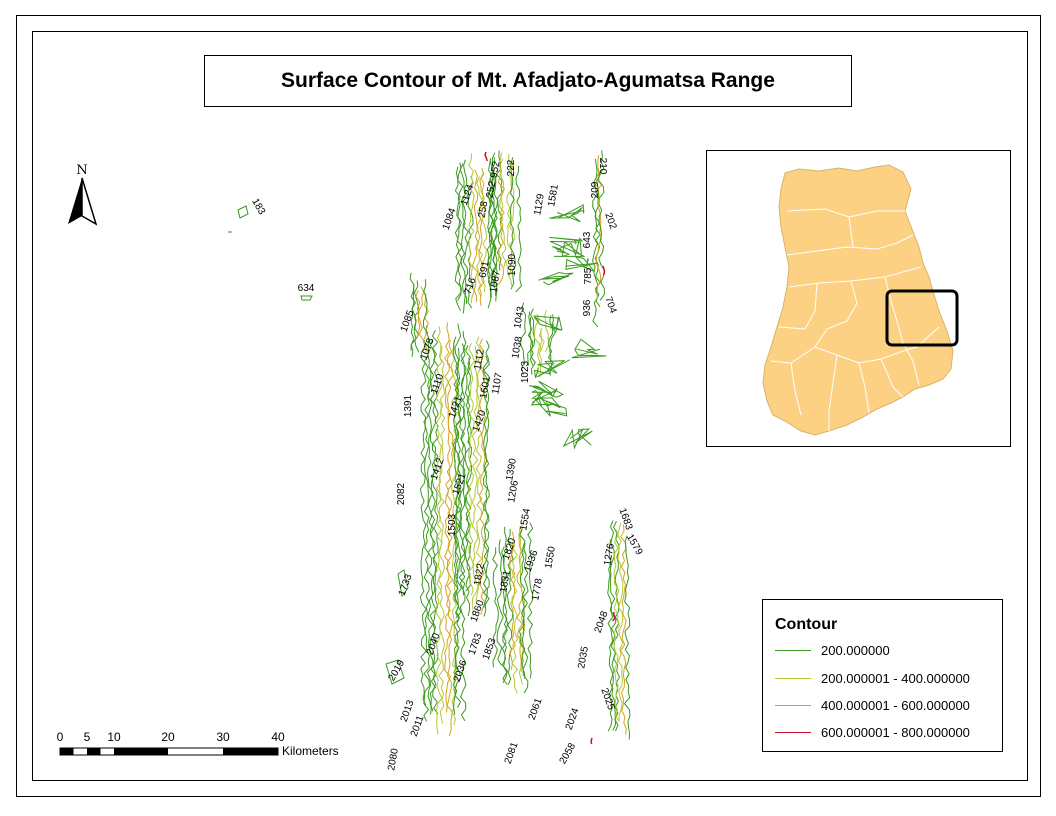  Describe the element at coordinates (169, 751) in the screenshot. I see `scale-bar-graphic` at that location.